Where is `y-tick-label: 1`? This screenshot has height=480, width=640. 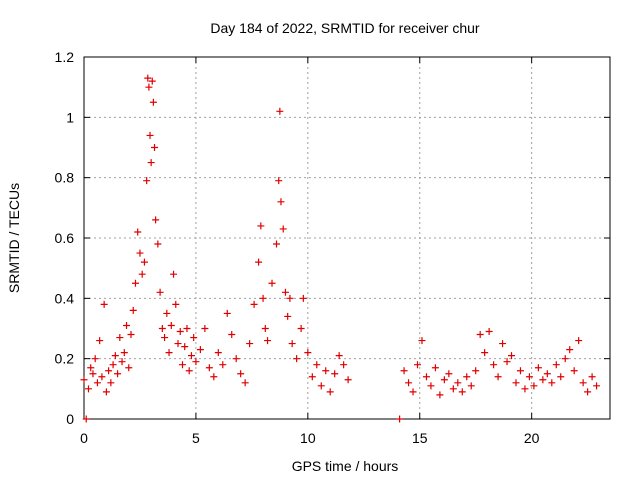
y-tick-label: 1 is located at coordinates (70, 117).